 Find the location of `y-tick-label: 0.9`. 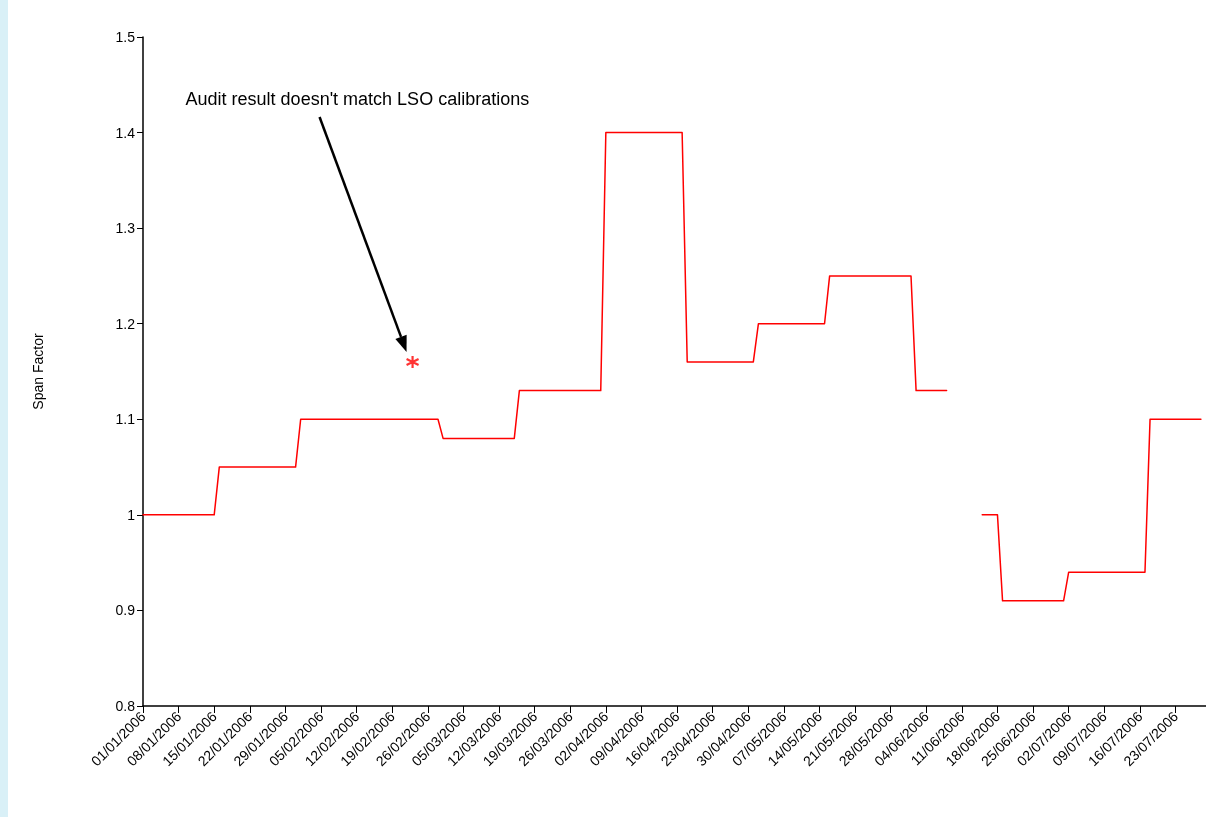

y-tick-label: 0.9 is located at coordinates (125, 610).